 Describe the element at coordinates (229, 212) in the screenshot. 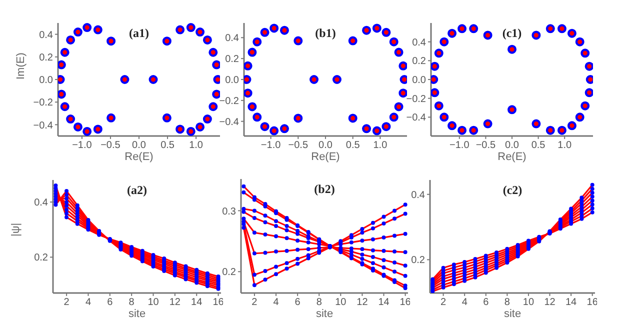

I see `y-tick-label: 0.3` at that location.